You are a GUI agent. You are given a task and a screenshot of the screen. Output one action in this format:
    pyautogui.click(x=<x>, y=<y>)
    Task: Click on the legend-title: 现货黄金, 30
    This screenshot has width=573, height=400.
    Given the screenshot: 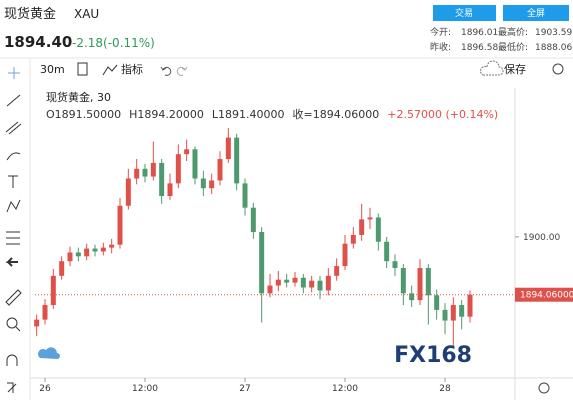 What is the action you would take?
    pyautogui.click(x=78, y=97)
    